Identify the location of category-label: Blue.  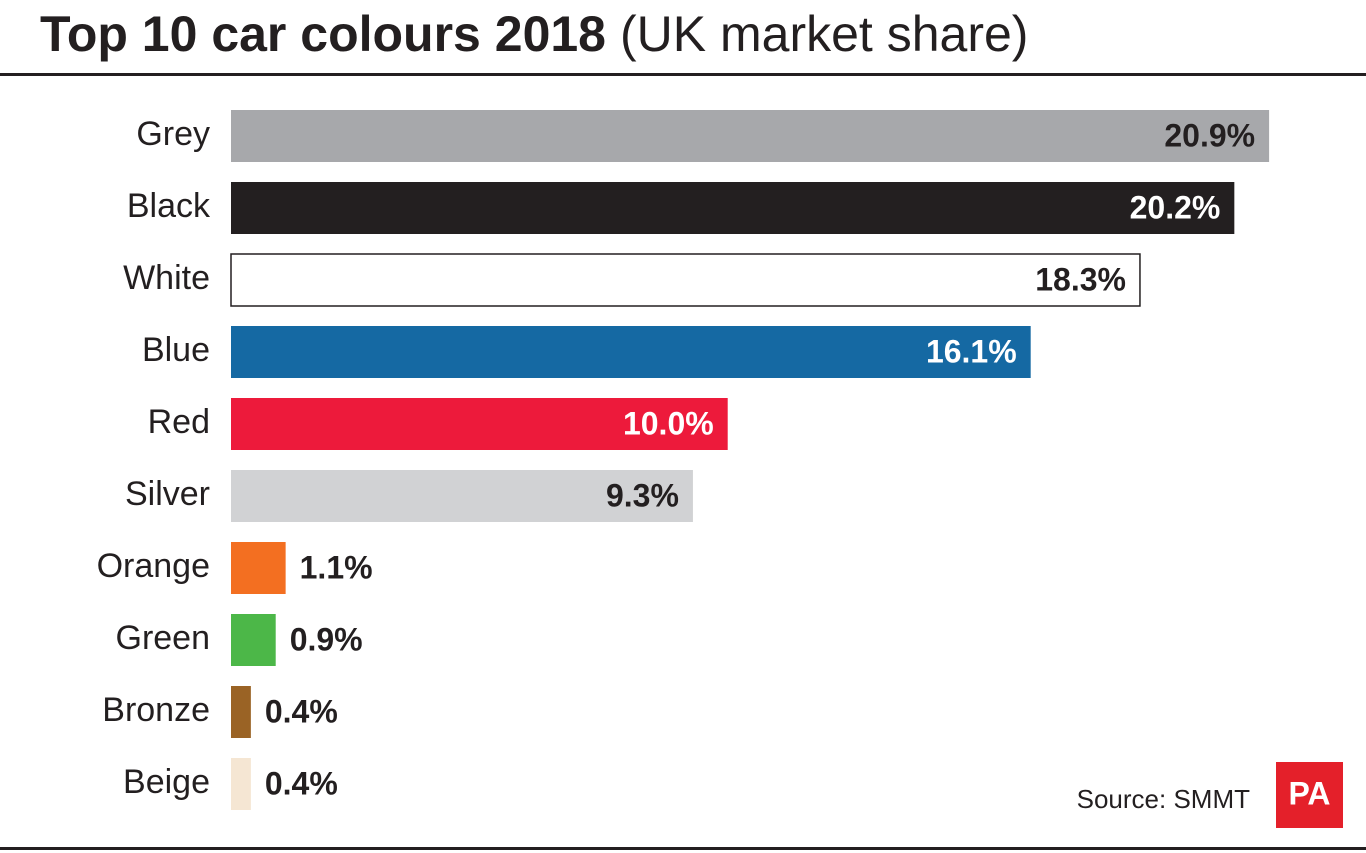
(176, 350).